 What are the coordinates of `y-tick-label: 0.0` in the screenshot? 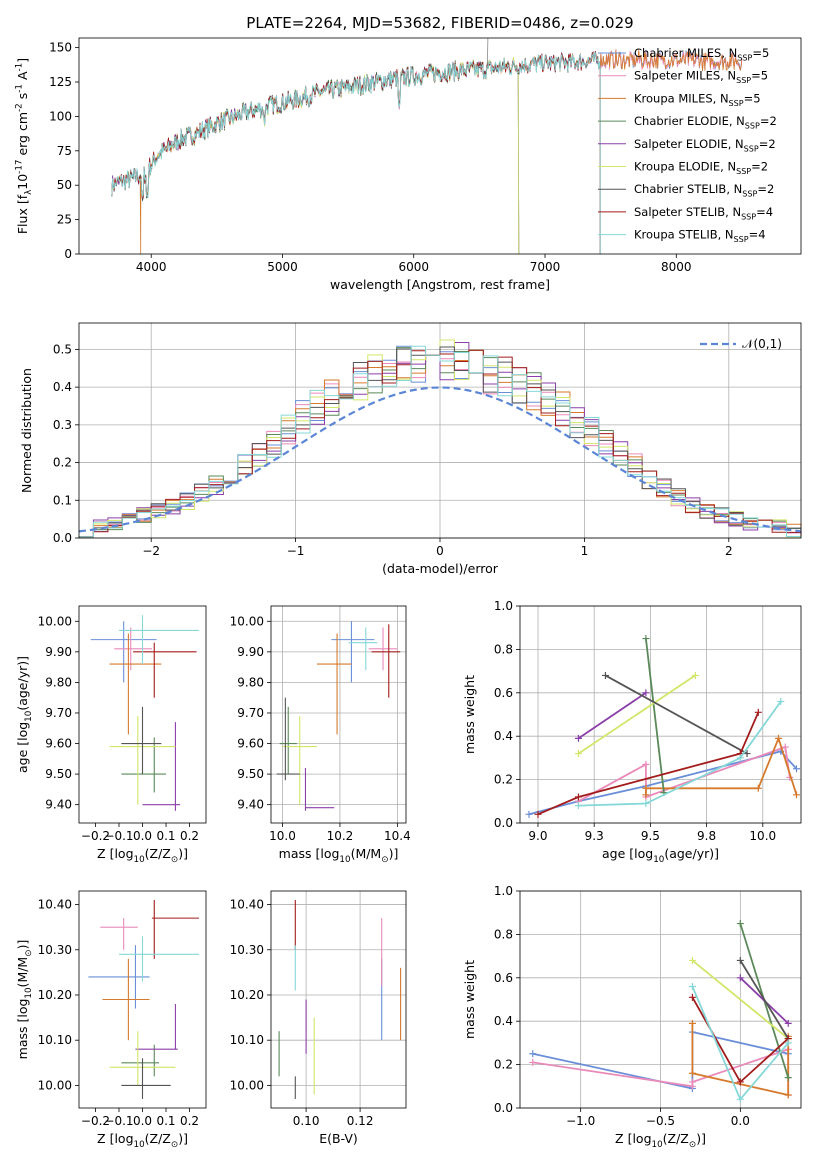 It's located at (503, 1108).